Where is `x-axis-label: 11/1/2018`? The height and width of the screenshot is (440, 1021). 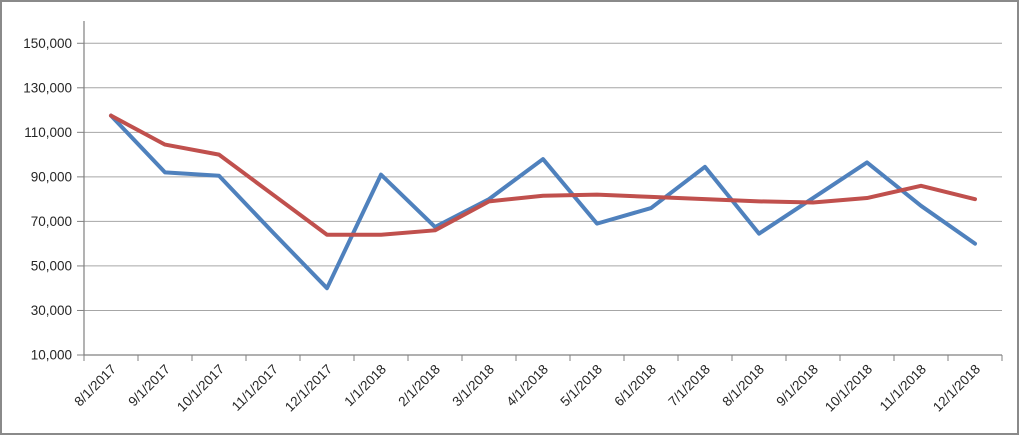 x-axis-label: 11/1/2018 is located at coordinates (903, 388).